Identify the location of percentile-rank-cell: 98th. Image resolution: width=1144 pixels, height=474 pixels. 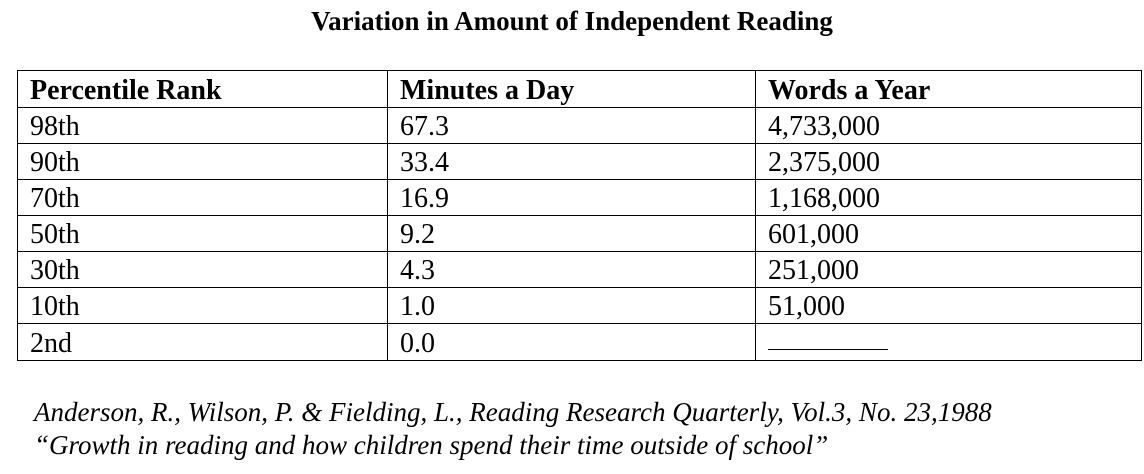
(202, 125).